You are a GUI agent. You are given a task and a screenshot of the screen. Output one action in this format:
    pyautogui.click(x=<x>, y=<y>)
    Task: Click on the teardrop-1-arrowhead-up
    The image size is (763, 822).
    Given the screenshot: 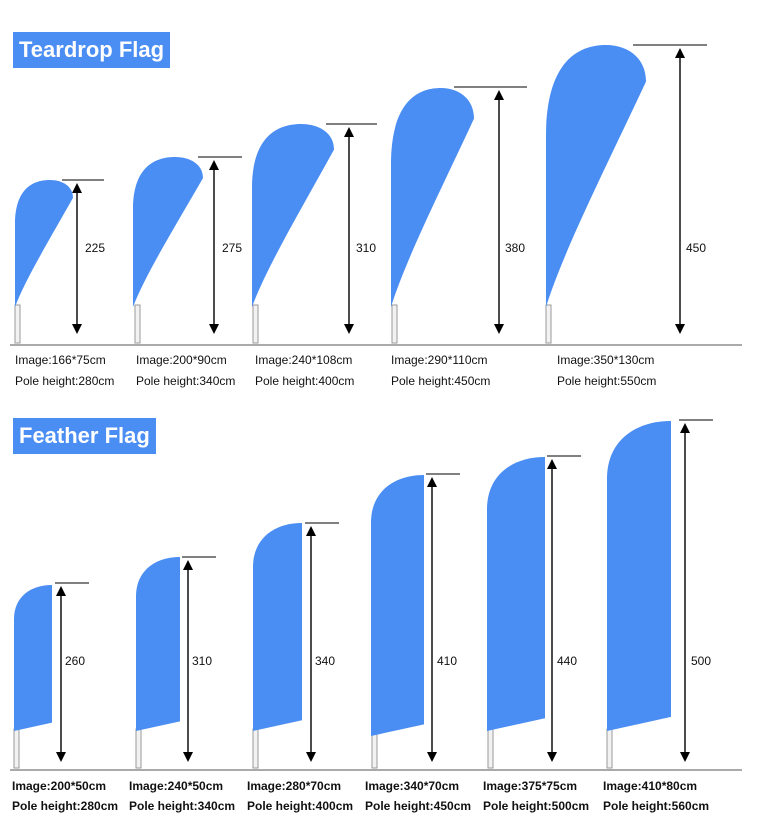 What is the action you would take?
    pyautogui.click(x=77, y=188)
    